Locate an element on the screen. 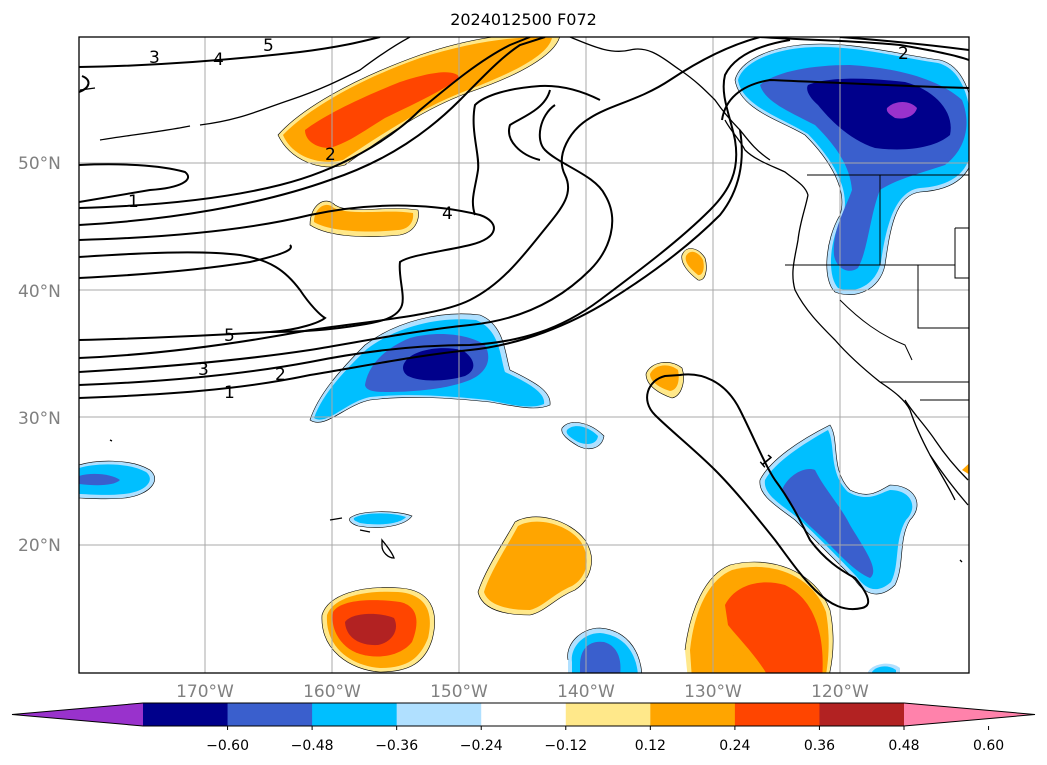 Image resolution: width=1047 pixels, height=765 pixels. map-title: 2024012500 F072 is located at coordinates (523, 19).